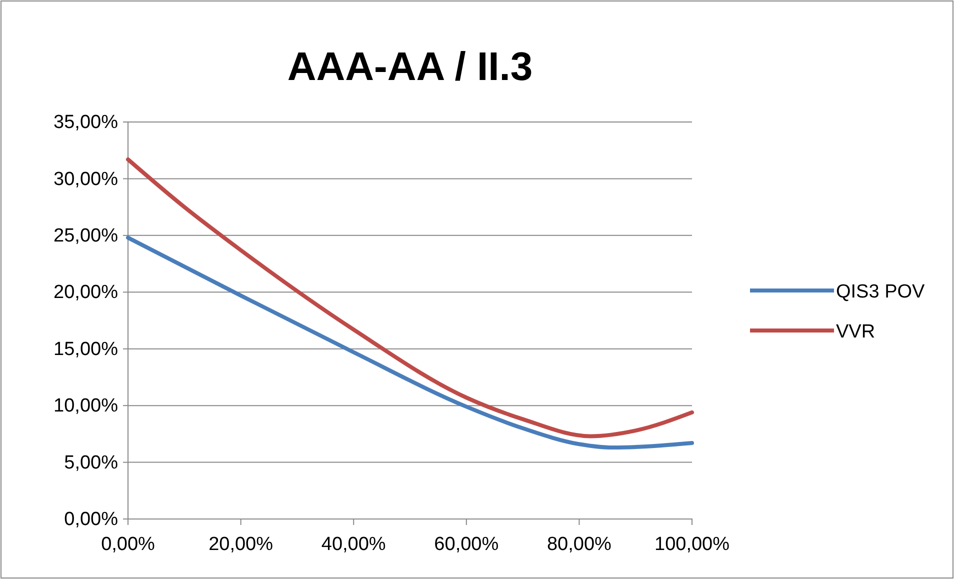  Describe the element at coordinates (91, 519) in the screenshot. I see `y-tick-label: 0,00%` at that location.